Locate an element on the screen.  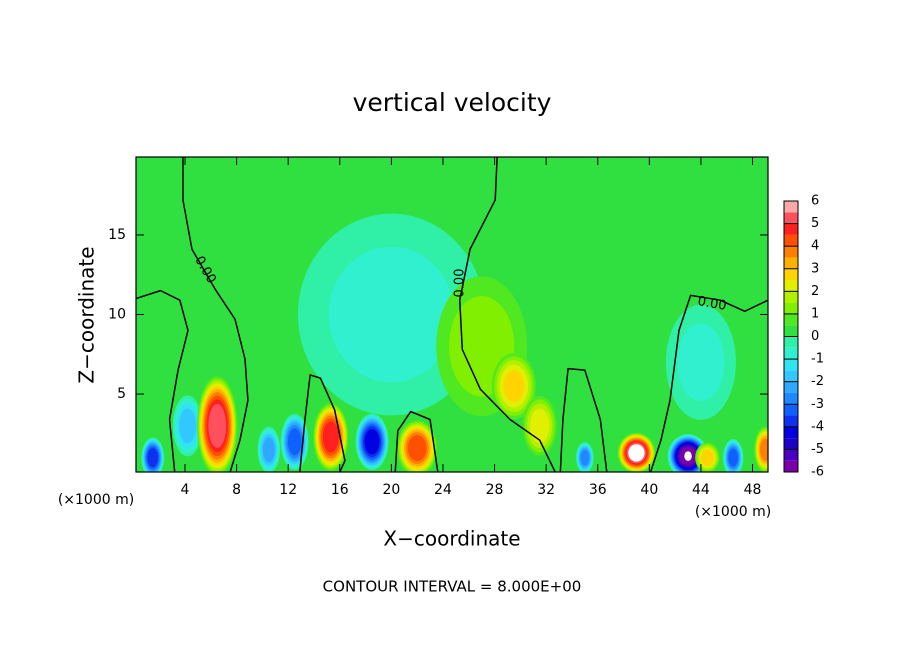
x-tick-label: 48 is located at coordinates (753, 490).